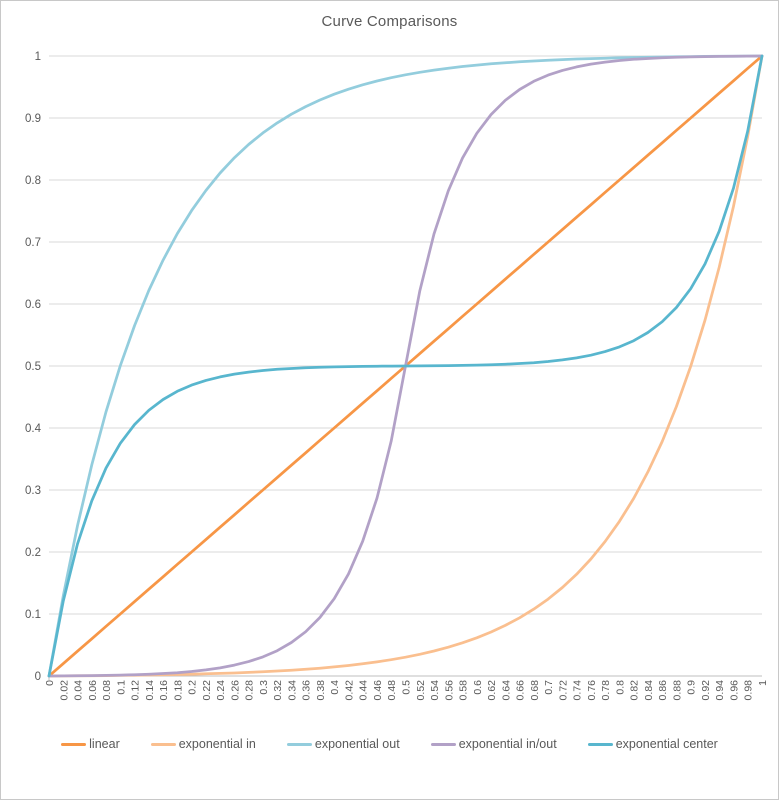  What do you see at coordinates (121, 687) in the screenshot?
I see `x-axis-tick-label: 0.1` at bounding box center [121, 687].